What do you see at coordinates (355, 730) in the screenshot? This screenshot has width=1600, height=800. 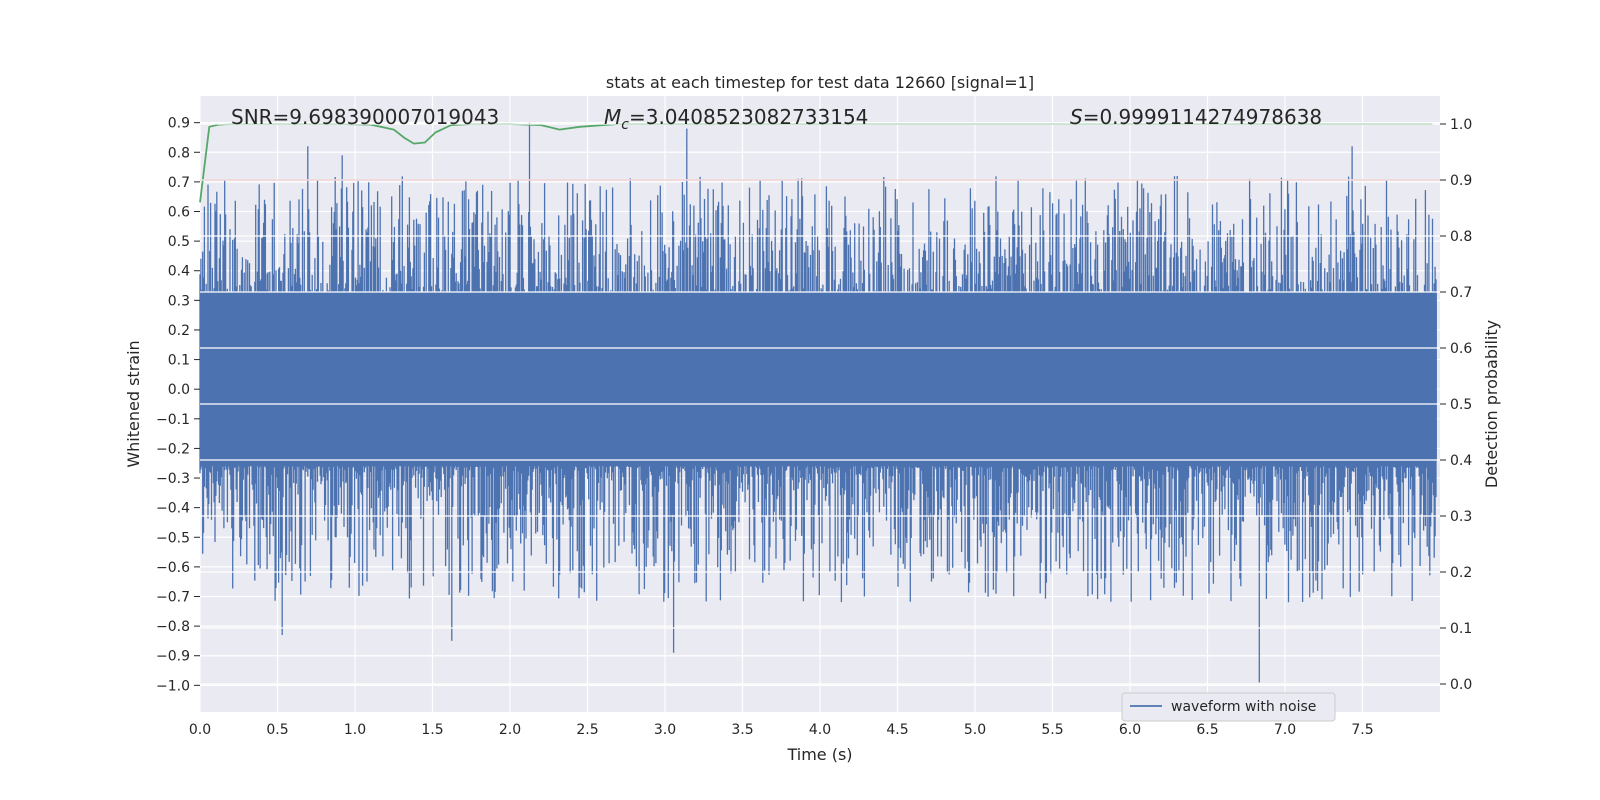 I see `x-tick-label: 1.0` at bounding box center [355, 730].